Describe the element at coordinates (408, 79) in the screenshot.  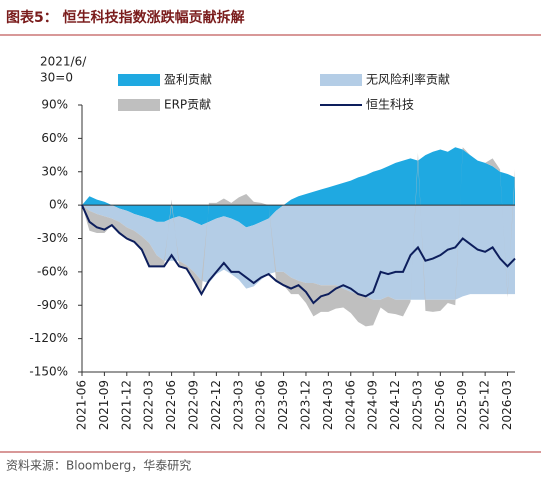
I see `legend-label: 无风险利率贡献` at that location.